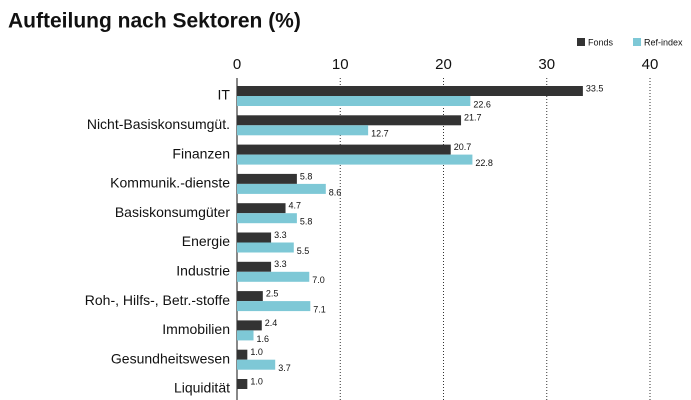 Image resolution: width=691 pixels, height=400 pixels. I want to click on y-tick-label: Gesundheitswesen, so click(170, 358).